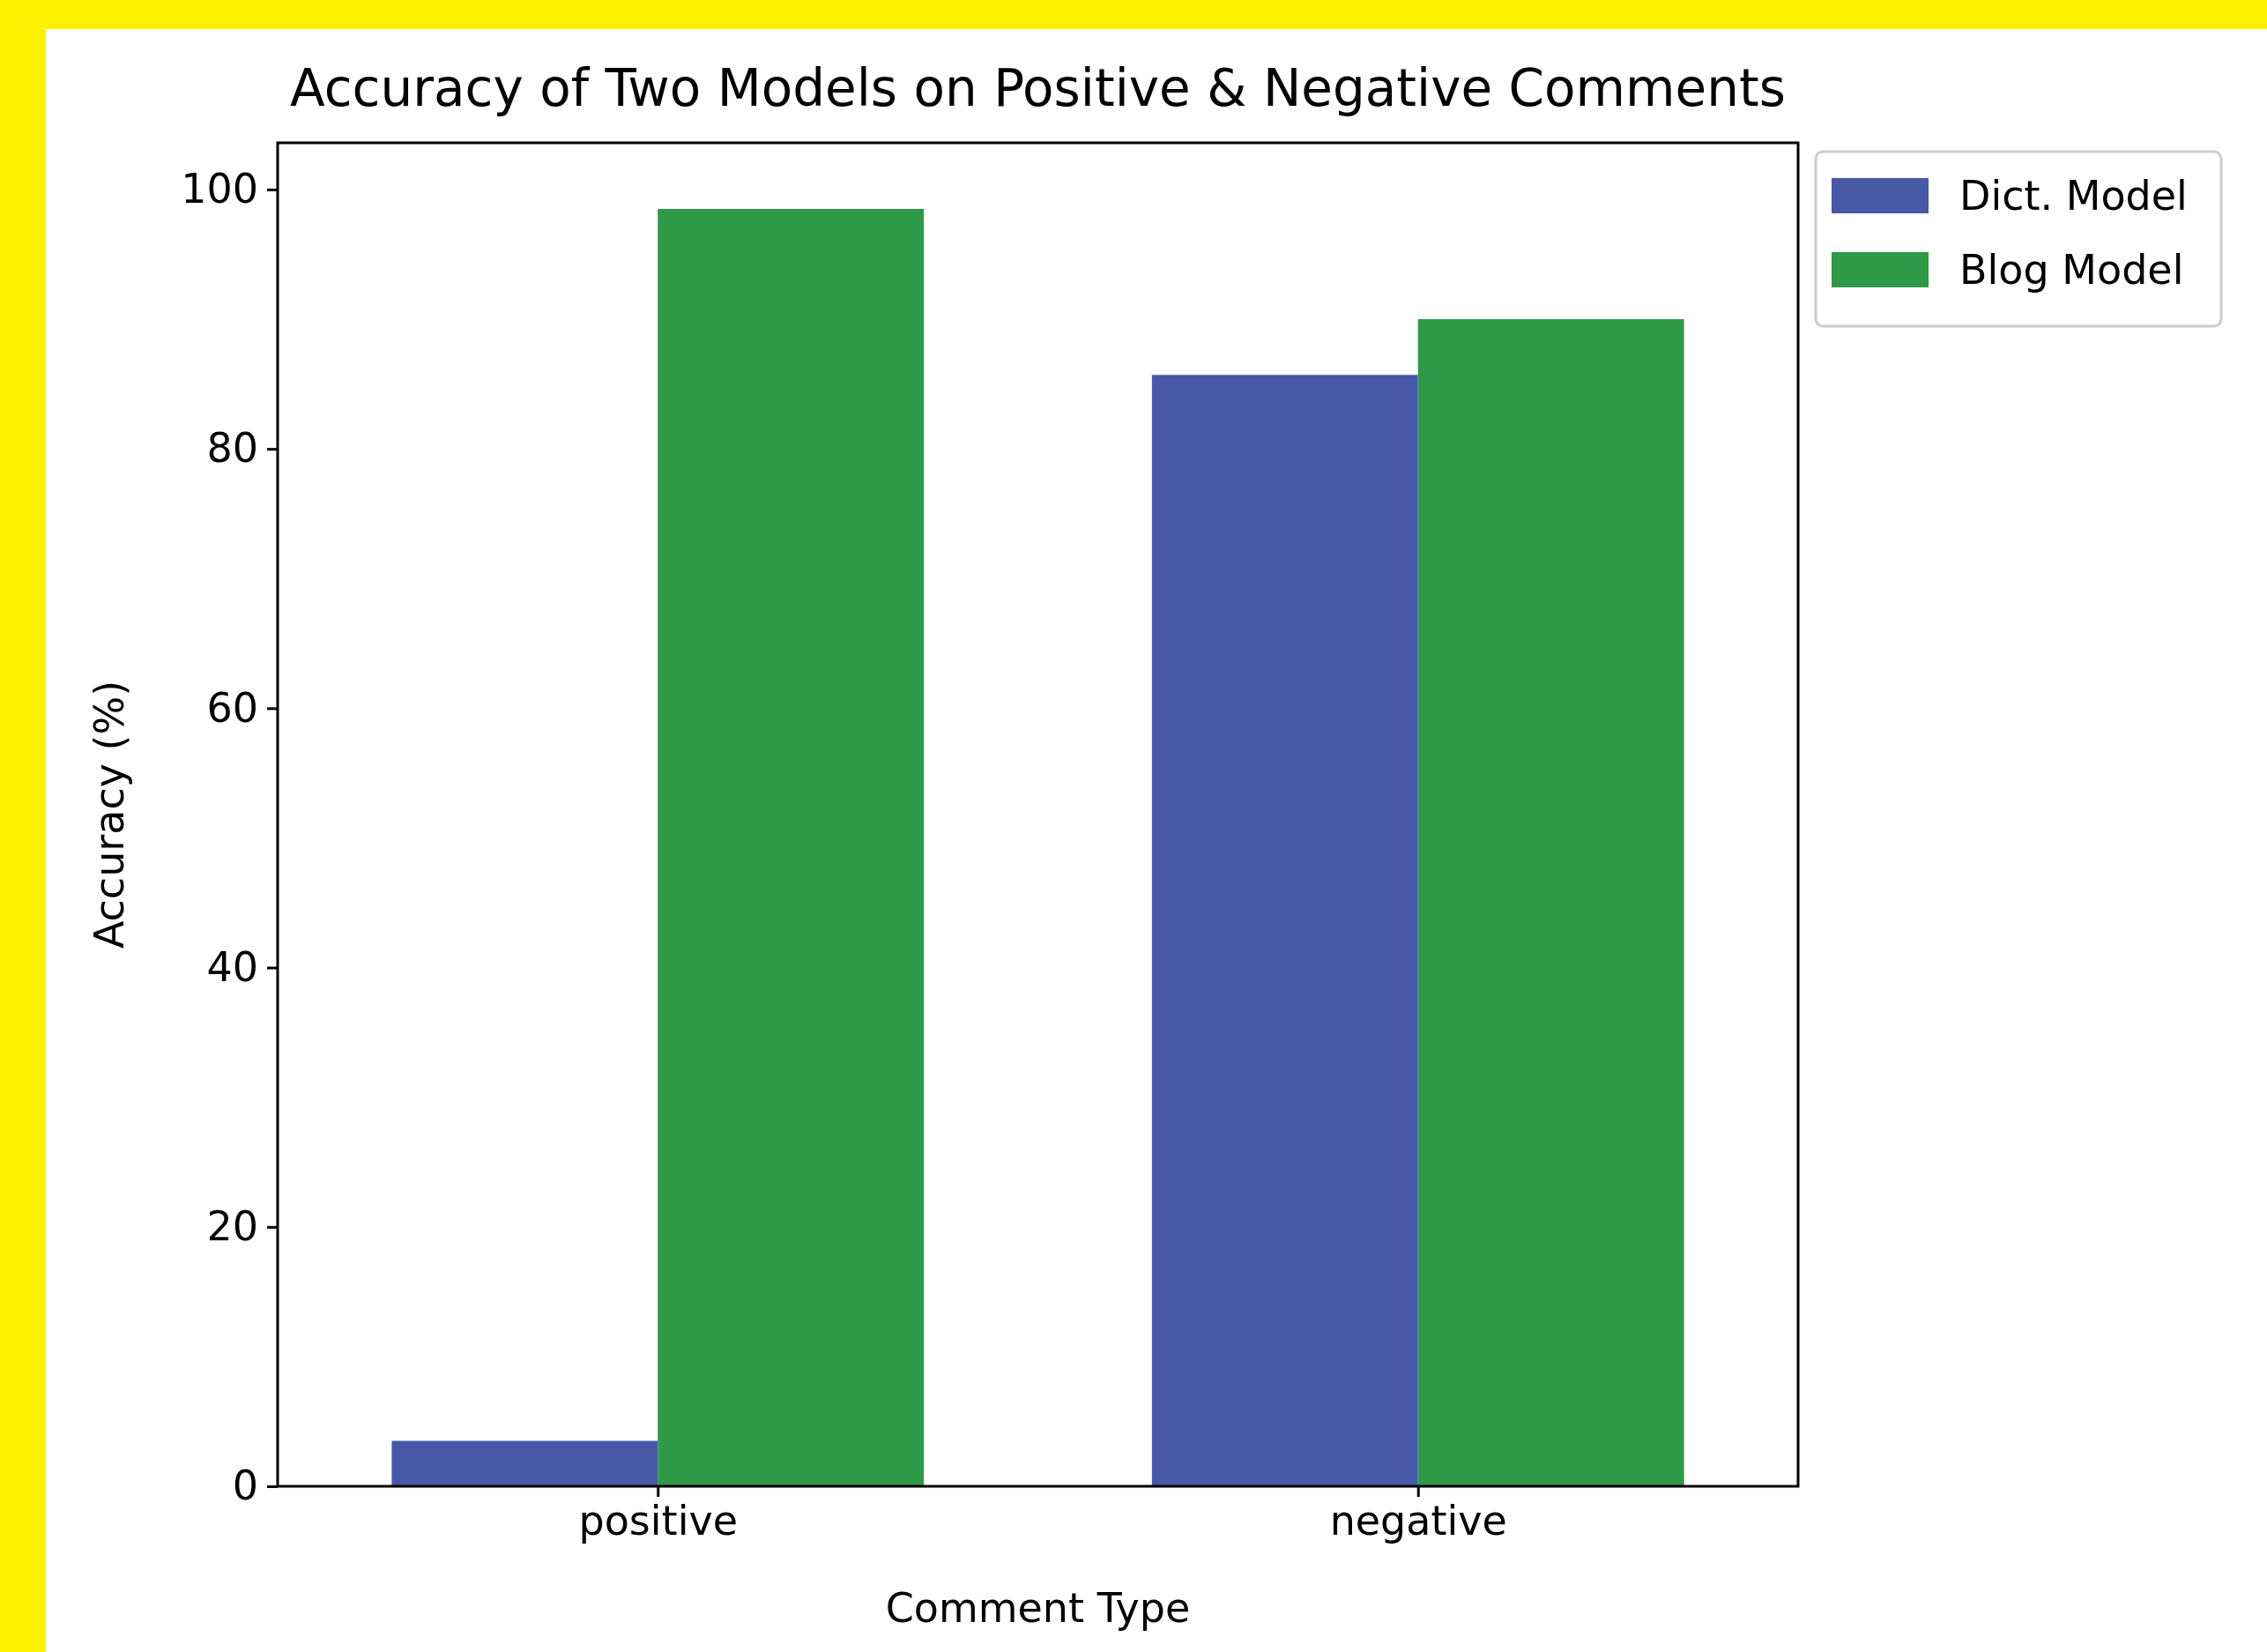 The image size is (2267, 1652). I want to click on legend-label: Dict. Model, so click(2073, 196).